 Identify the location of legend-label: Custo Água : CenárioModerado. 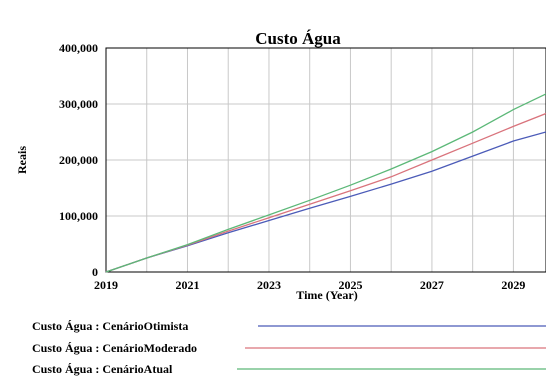
(114, 348).